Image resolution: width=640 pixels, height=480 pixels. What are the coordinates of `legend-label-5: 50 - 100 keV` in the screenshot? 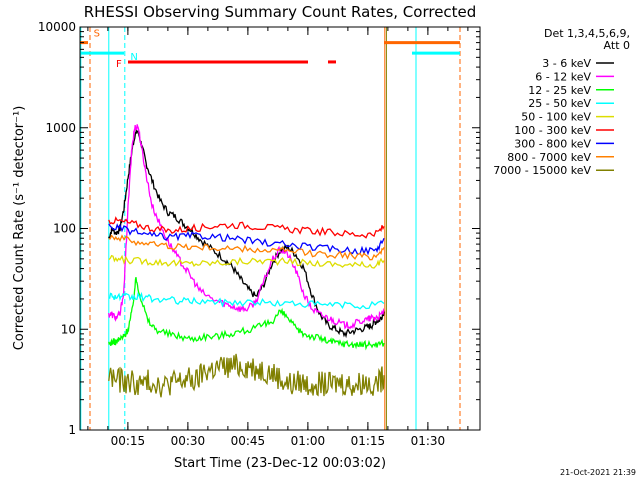 It's located at (556, 117).